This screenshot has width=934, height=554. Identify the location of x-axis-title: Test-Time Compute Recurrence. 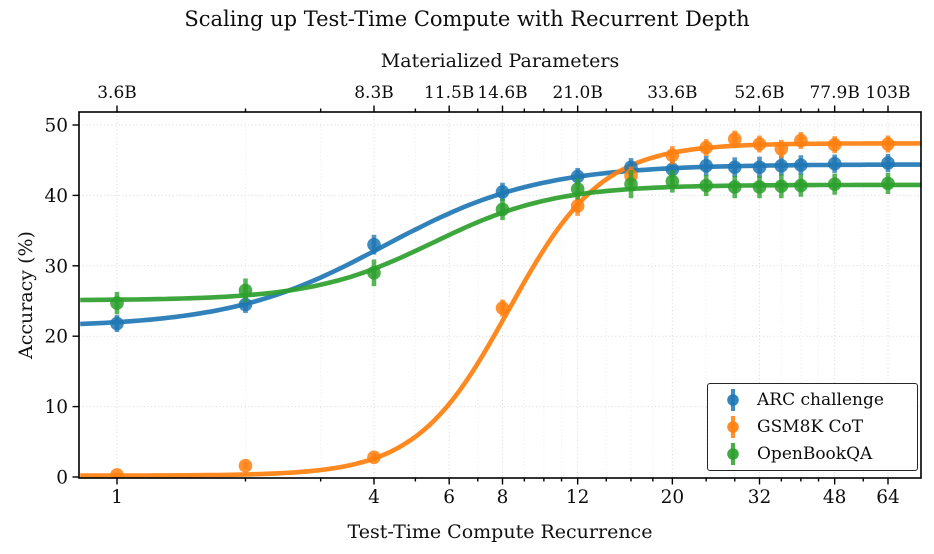
(500, 532).